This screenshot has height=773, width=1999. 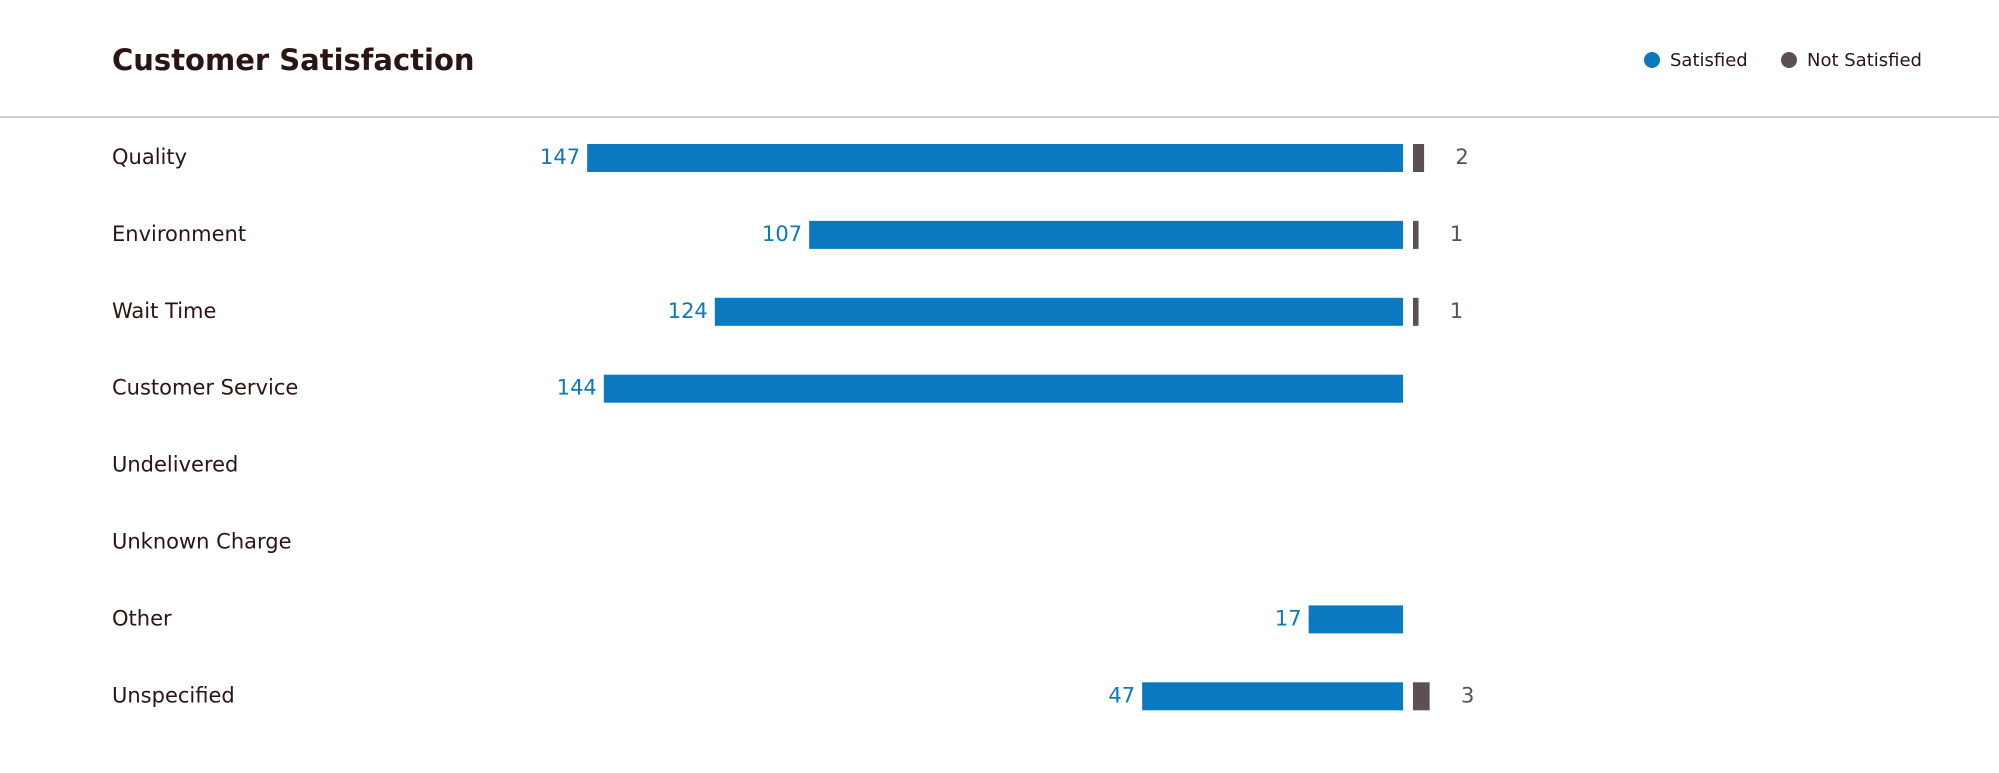 I want to click on value-label: 3, so click(x=1467, y=695).